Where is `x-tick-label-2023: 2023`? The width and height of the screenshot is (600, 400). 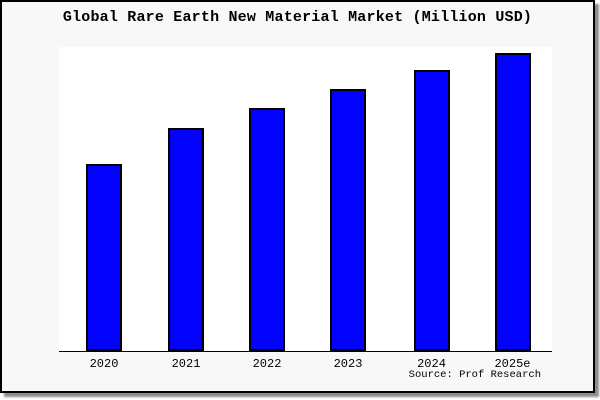
x-tick-label-2023: 2023 is located at coordinates (348, 364).